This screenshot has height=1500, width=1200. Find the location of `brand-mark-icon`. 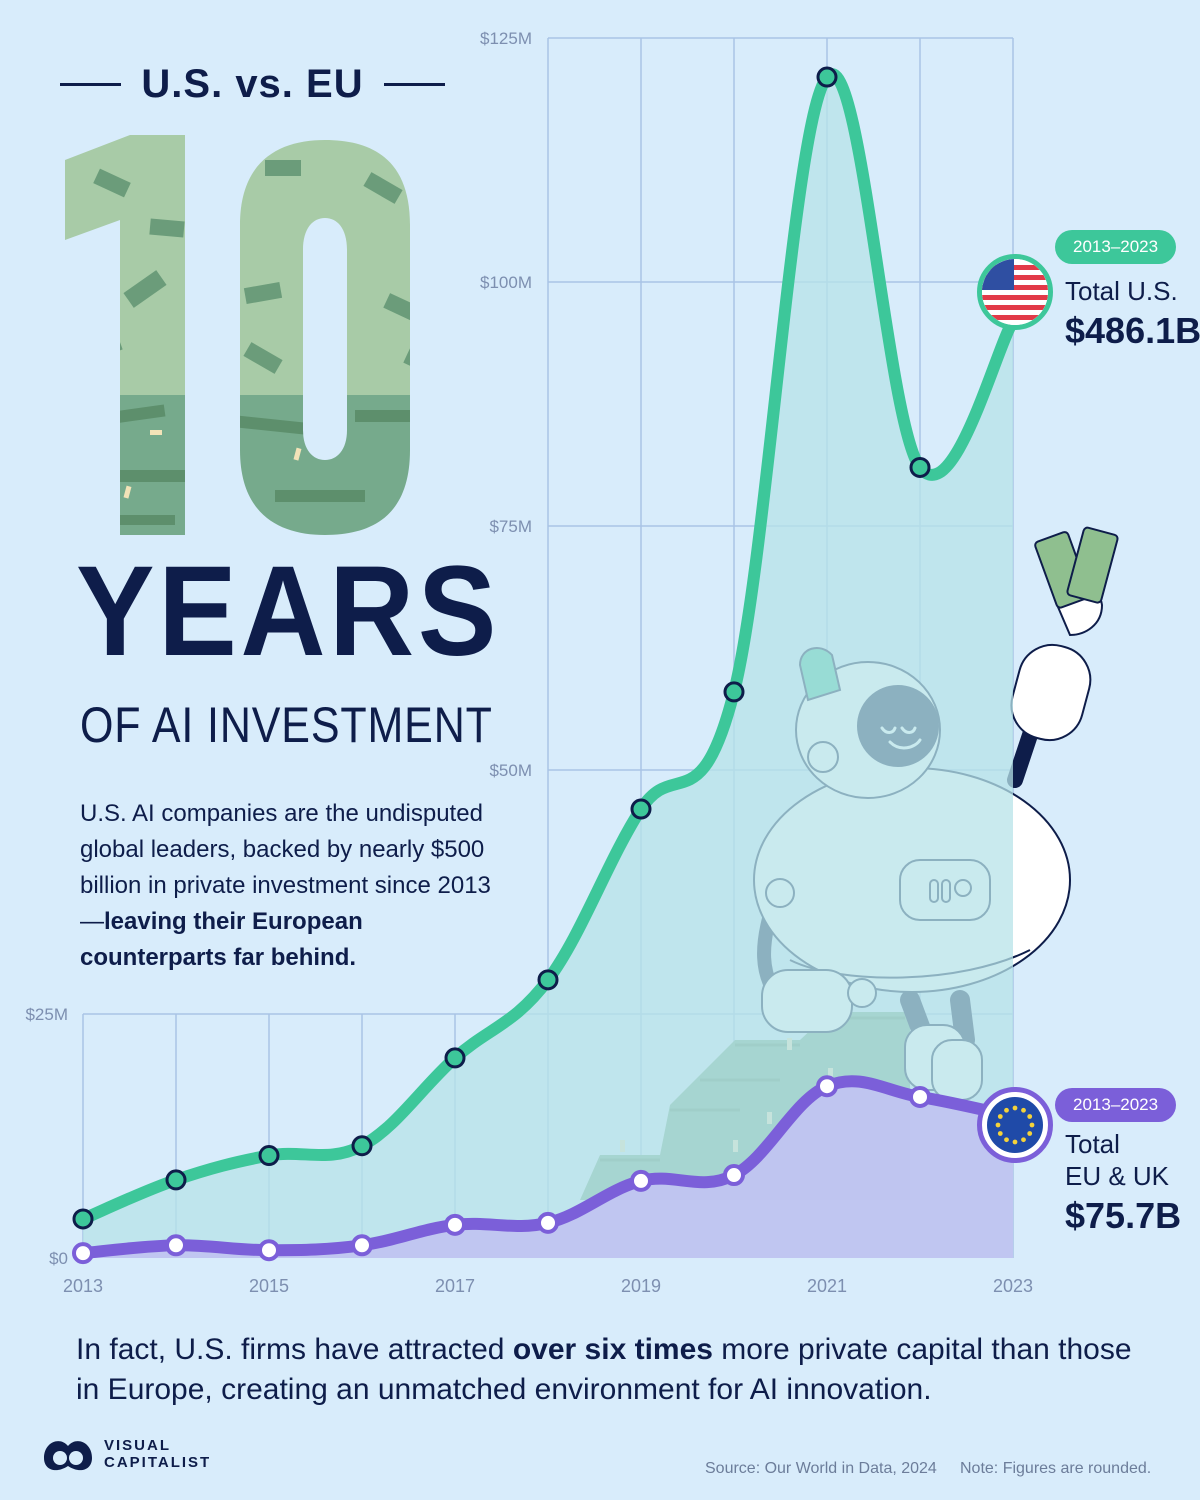

brand-mark-icon is located at coordinates (68, 1456).